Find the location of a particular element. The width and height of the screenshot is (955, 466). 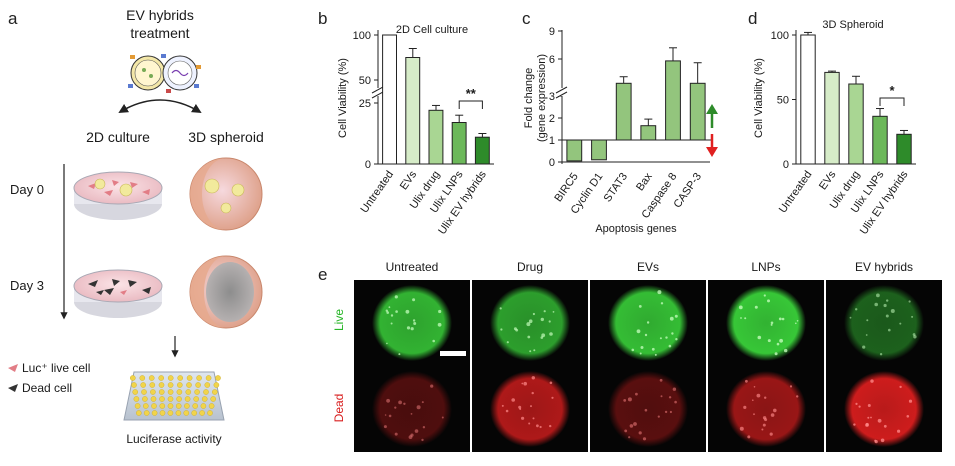

well-plate is located at coordinates (174, 396).